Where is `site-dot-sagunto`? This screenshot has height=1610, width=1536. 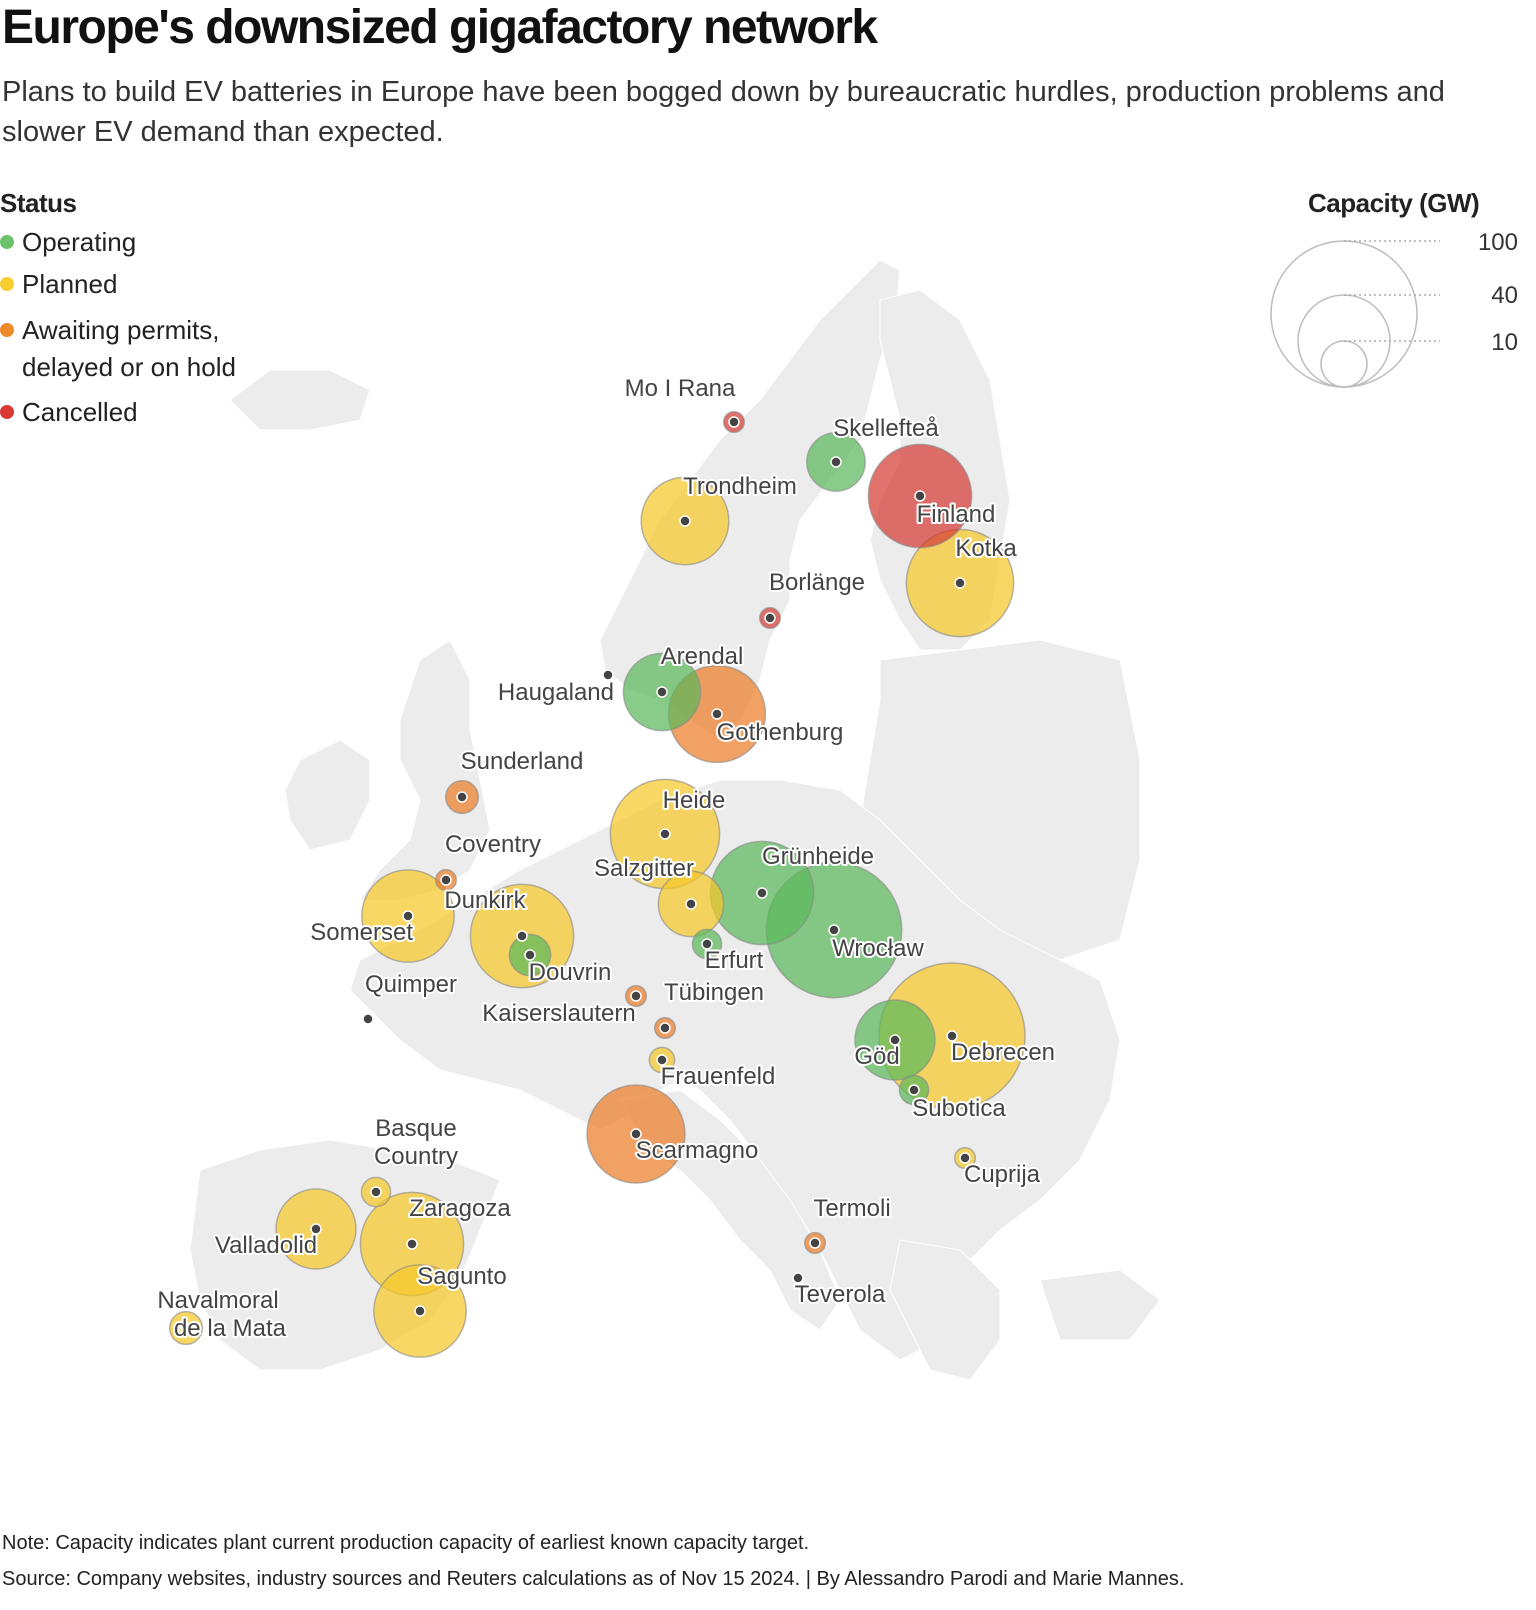 site-dot-sagunto is located at coordinates (420, 1311).